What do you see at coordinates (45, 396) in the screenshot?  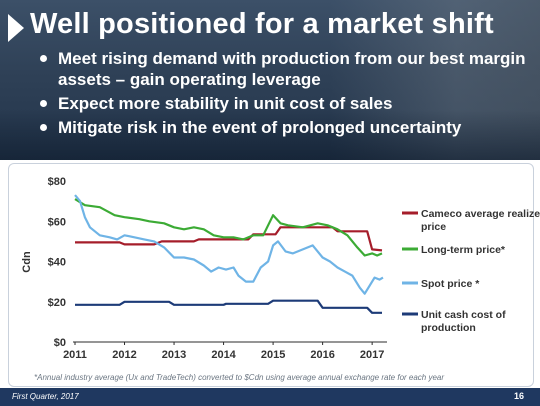 I see `footer-text: First Quarter, 2017` at bounding box center [45, 396].